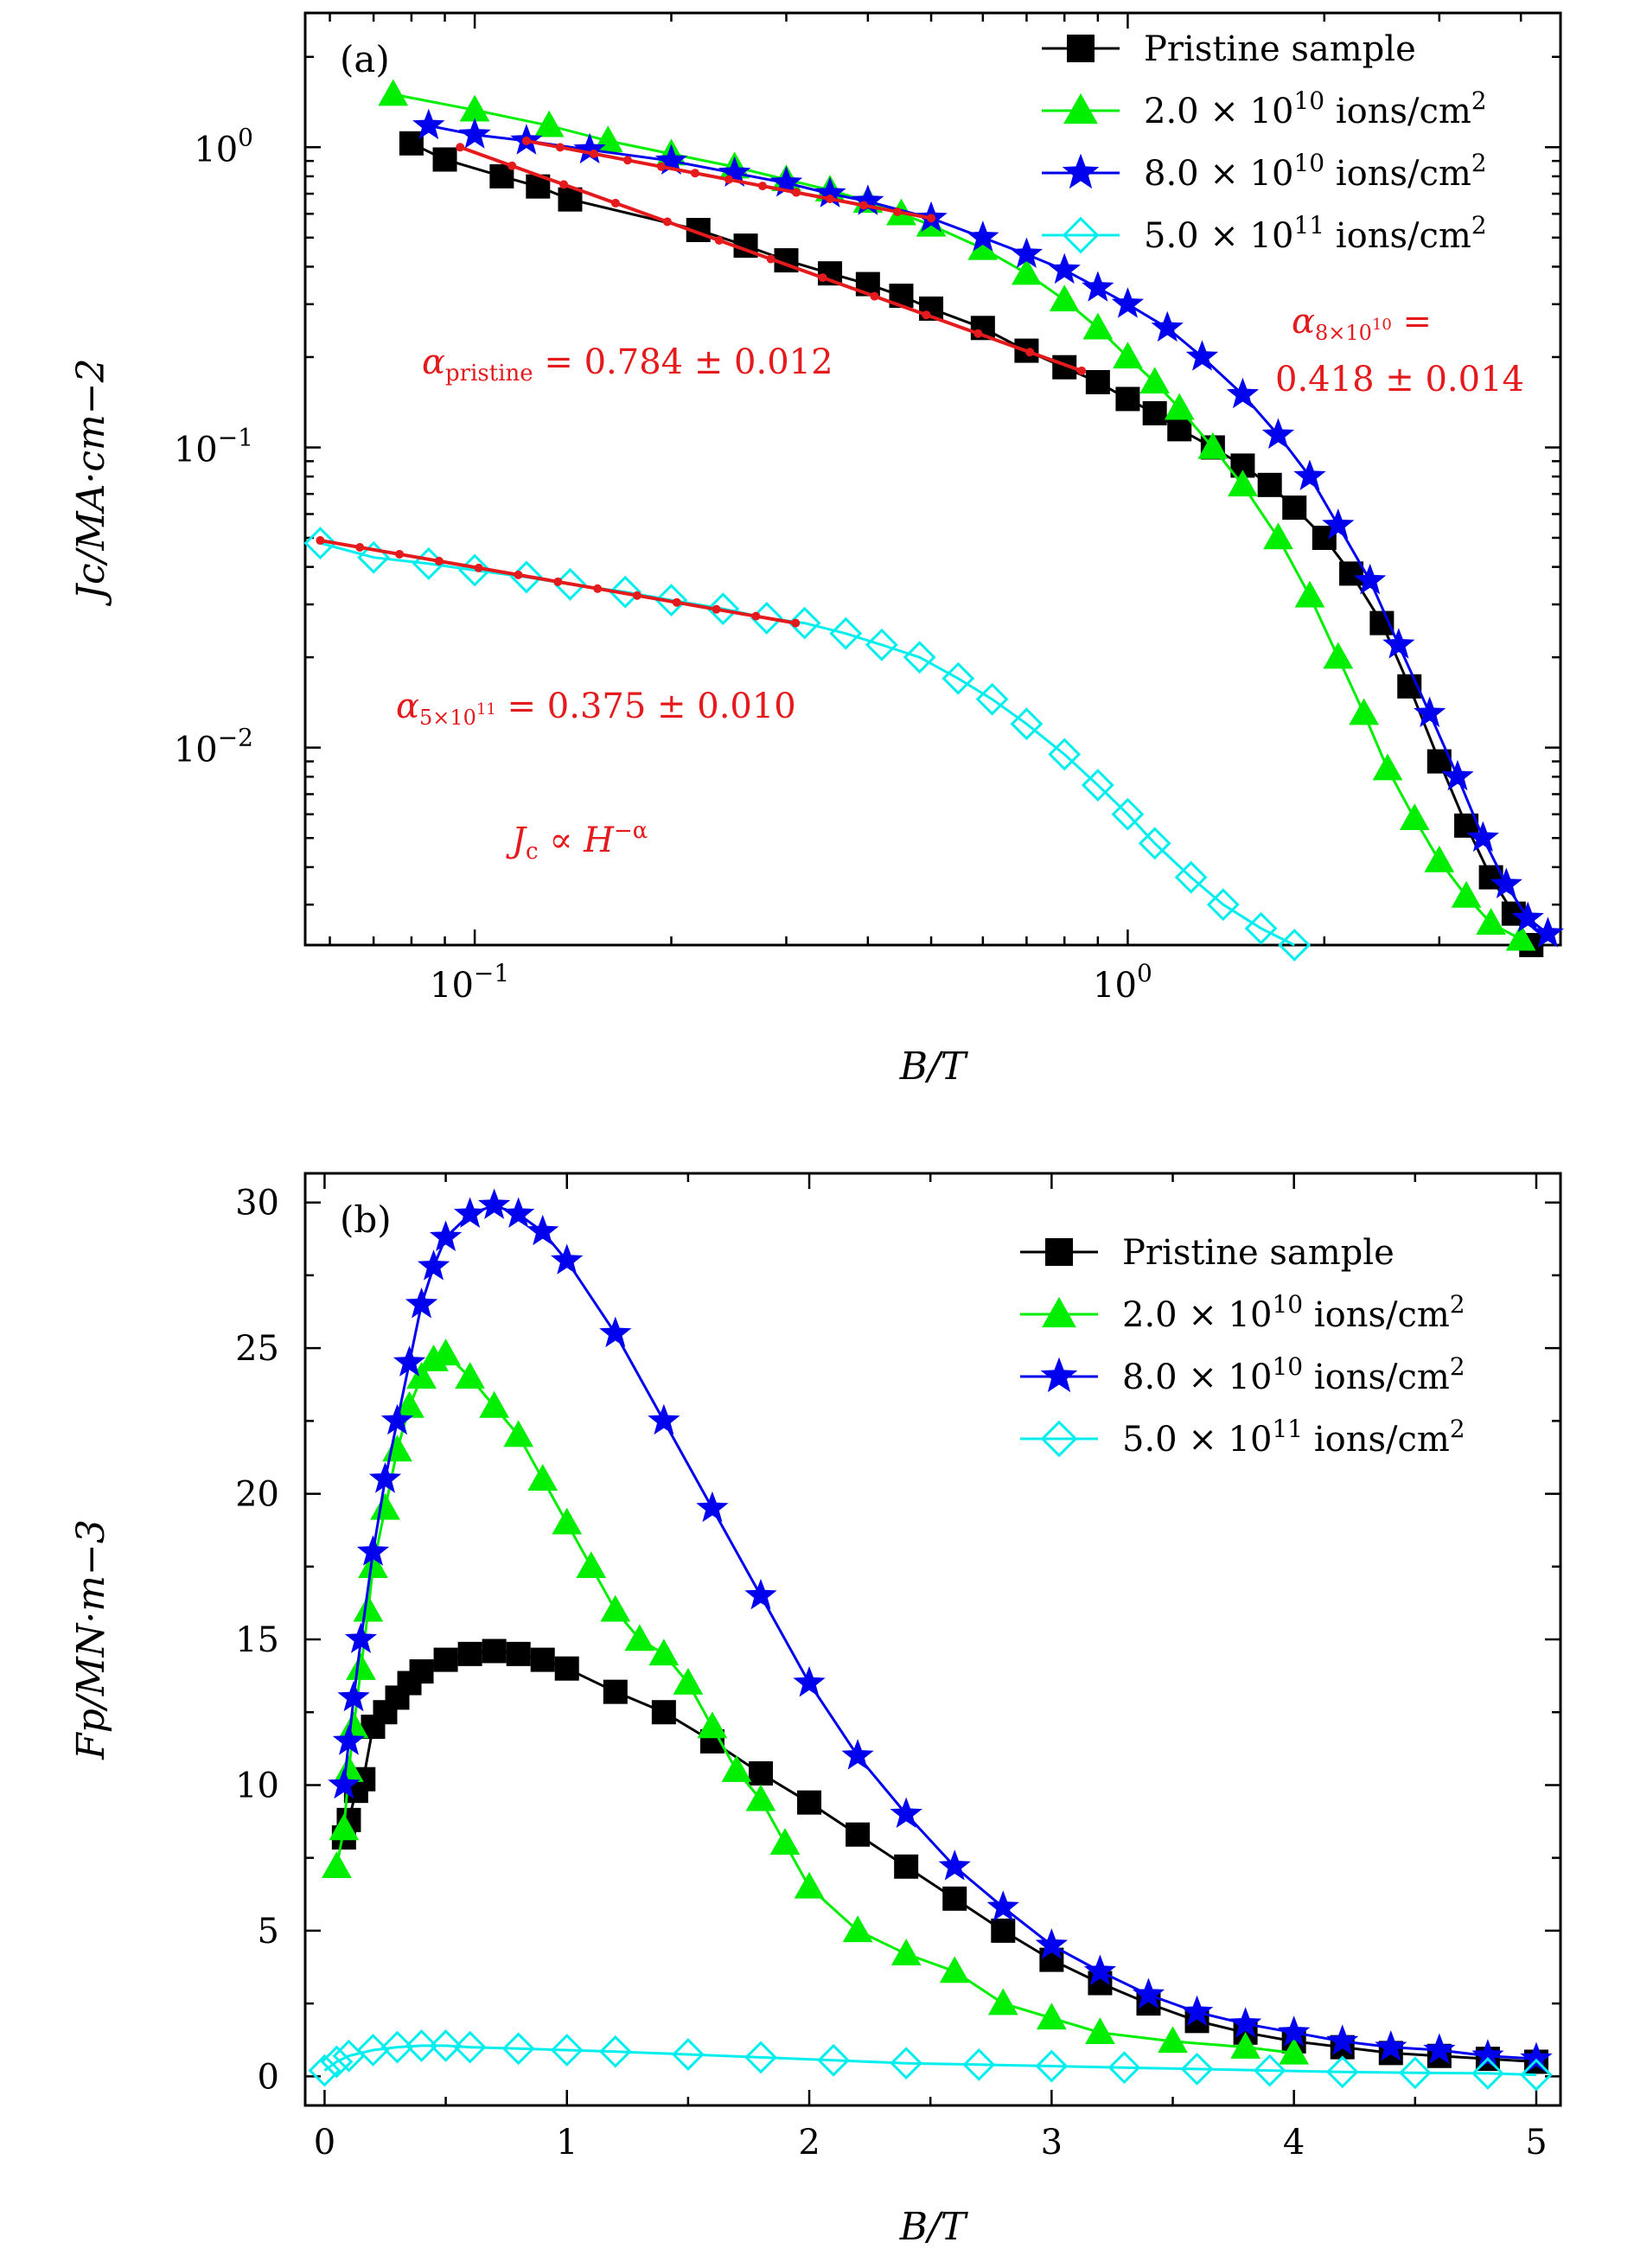 This screenshot has height=2268, width=1634. What do you see at coordinates (1294, 2143) in the screenshot?
I see `x-tick-label: 4` at bounding box center [1294, 2143].